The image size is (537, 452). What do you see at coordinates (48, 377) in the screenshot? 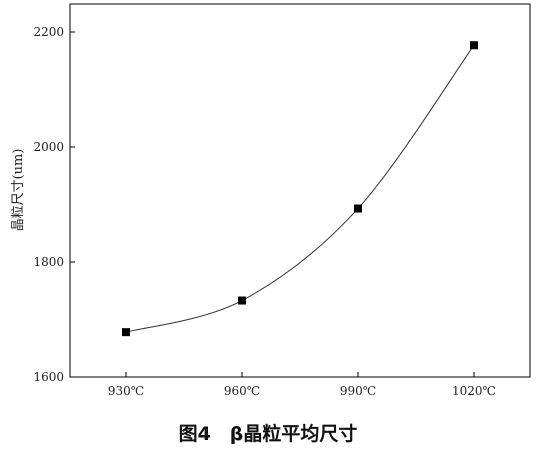
I see `y-tick-label: 1600` at bounding box center [48, 377].